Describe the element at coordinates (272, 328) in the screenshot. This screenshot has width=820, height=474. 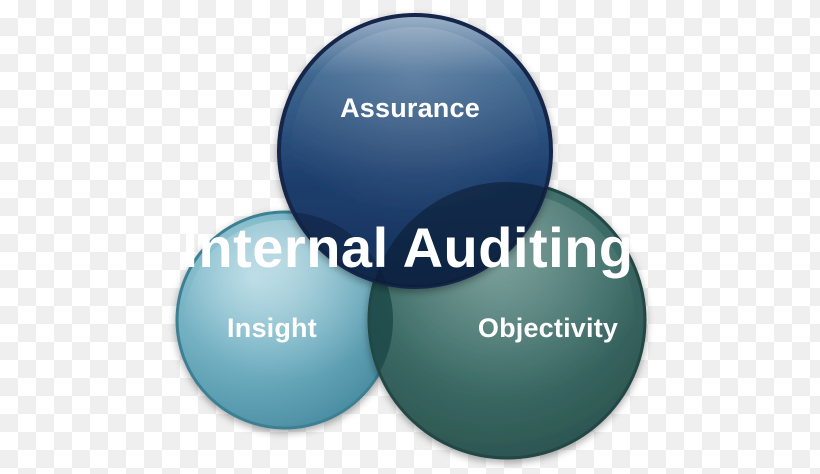
I see `insight-label: Insight` at that location.